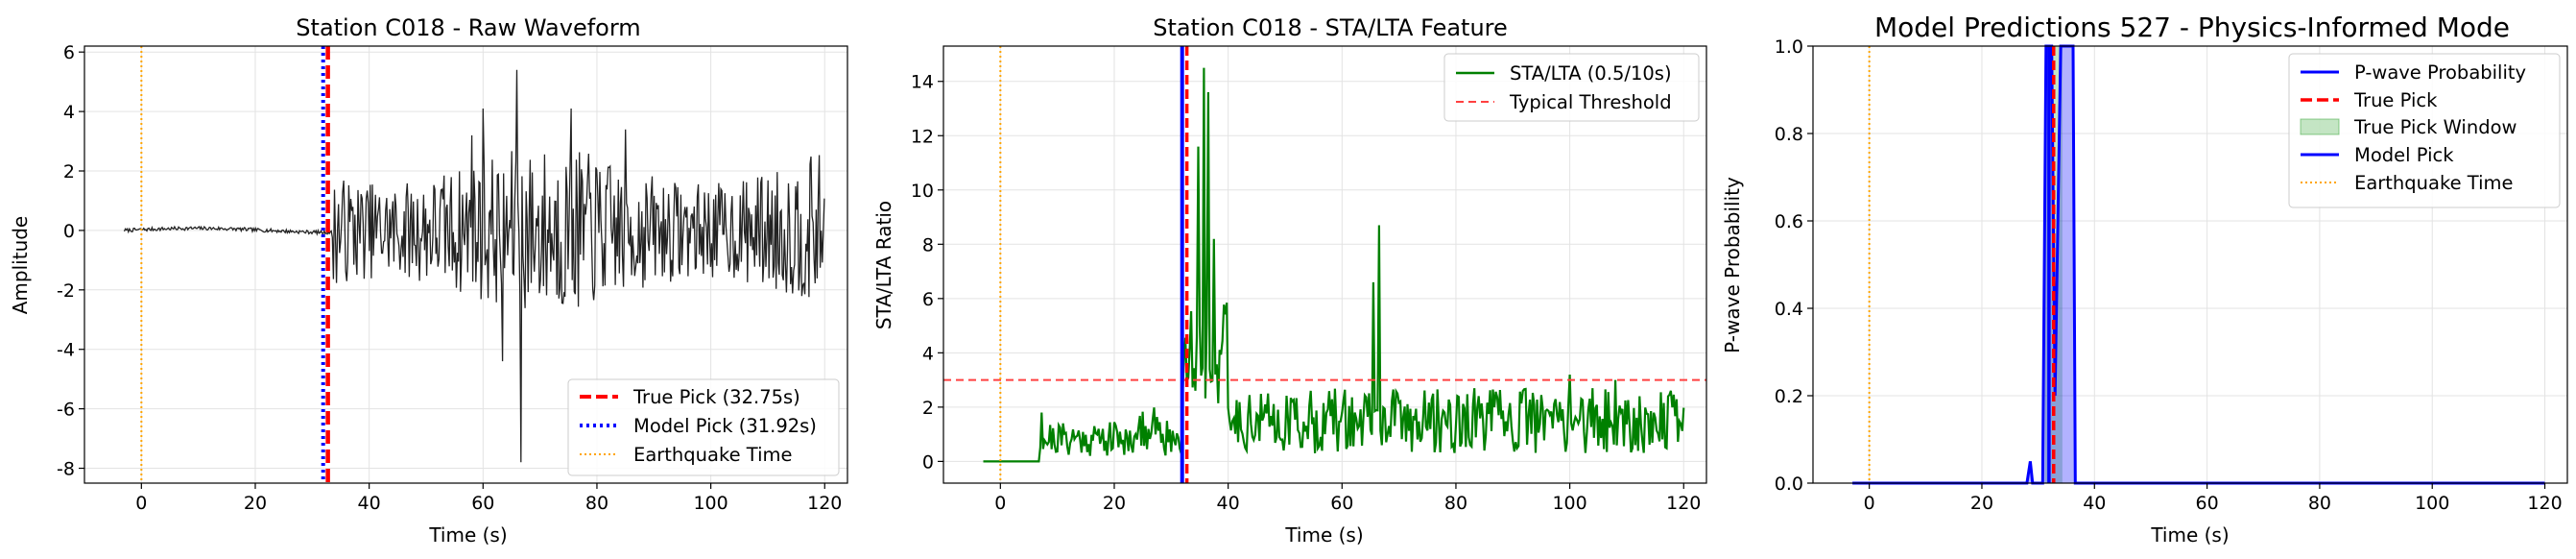 The height and width of the screenshot is (559, 2576). What do you see at coordinates (710, 503) in the screenshot?
I see `panel1-xtick-label-5: 100` at bounding box center [710, 503].